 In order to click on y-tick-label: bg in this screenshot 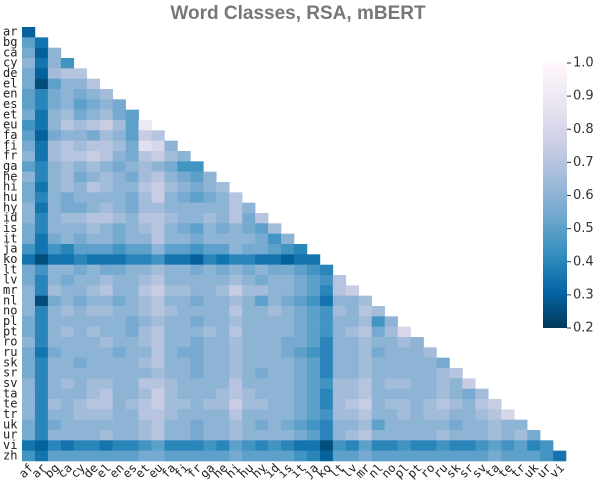, I will do `click(10, 42)`.